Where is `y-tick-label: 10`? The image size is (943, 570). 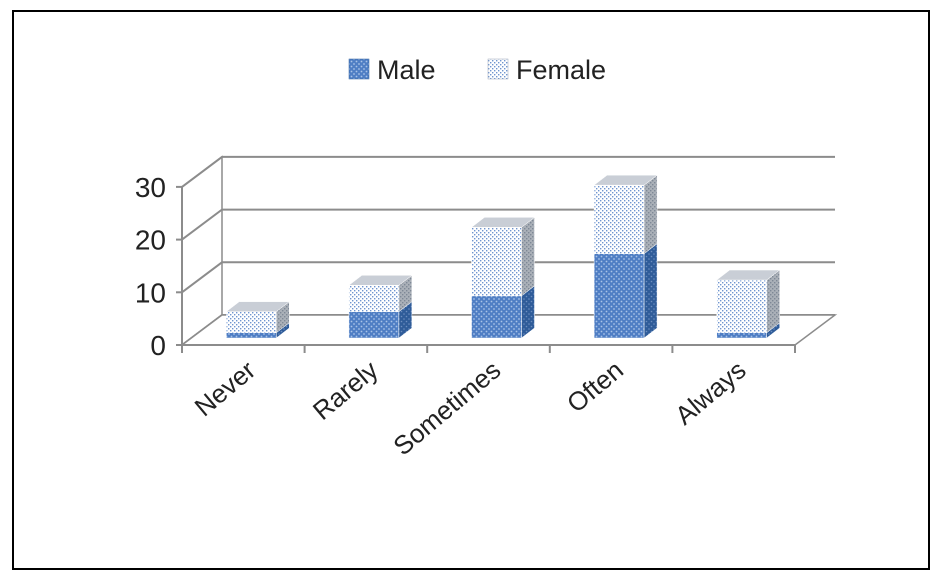
y-tick-label: 10 is located at coordinates (150, 292).